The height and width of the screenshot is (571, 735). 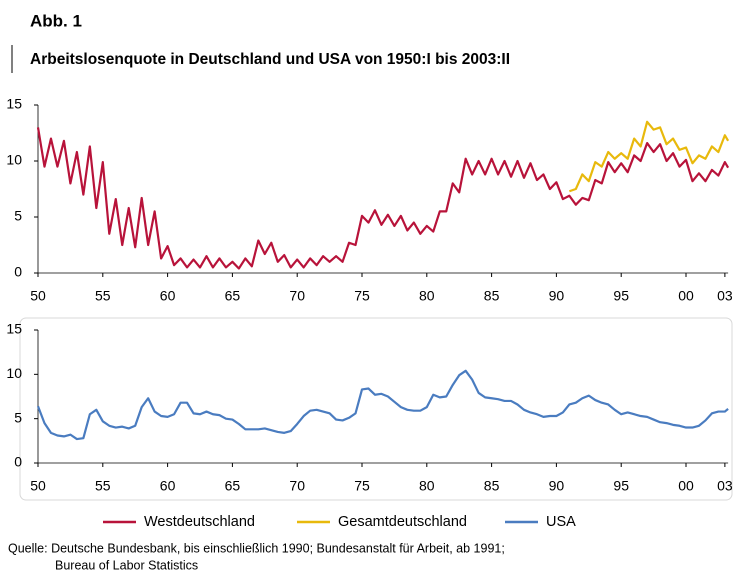 What do you see at coordinates (56, 20) in the screenshot?
I see `figure-label: Abb. 1` at bounding box center [56, 20].